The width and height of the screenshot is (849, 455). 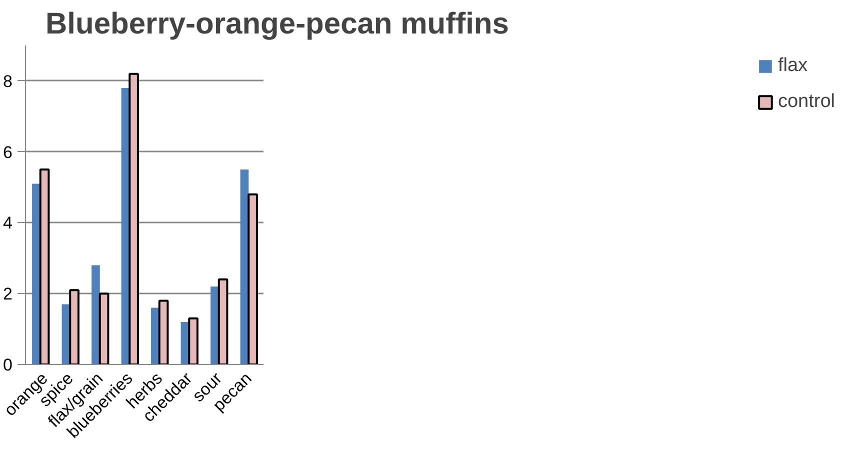 What do you see at coordinates (793, 66) in the screenshot?
I see `legend-label: flax` at bounding box center [793, 66].